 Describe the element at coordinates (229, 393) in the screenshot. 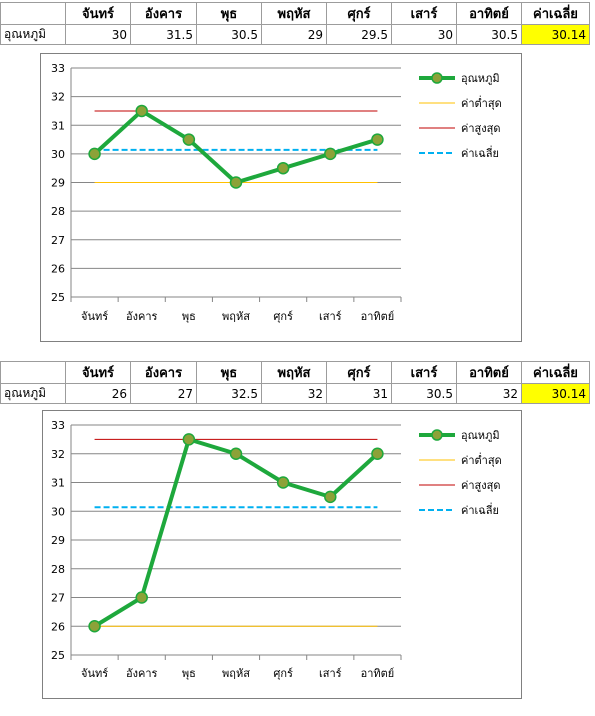

I see `value-cell: 32.5` at that location.